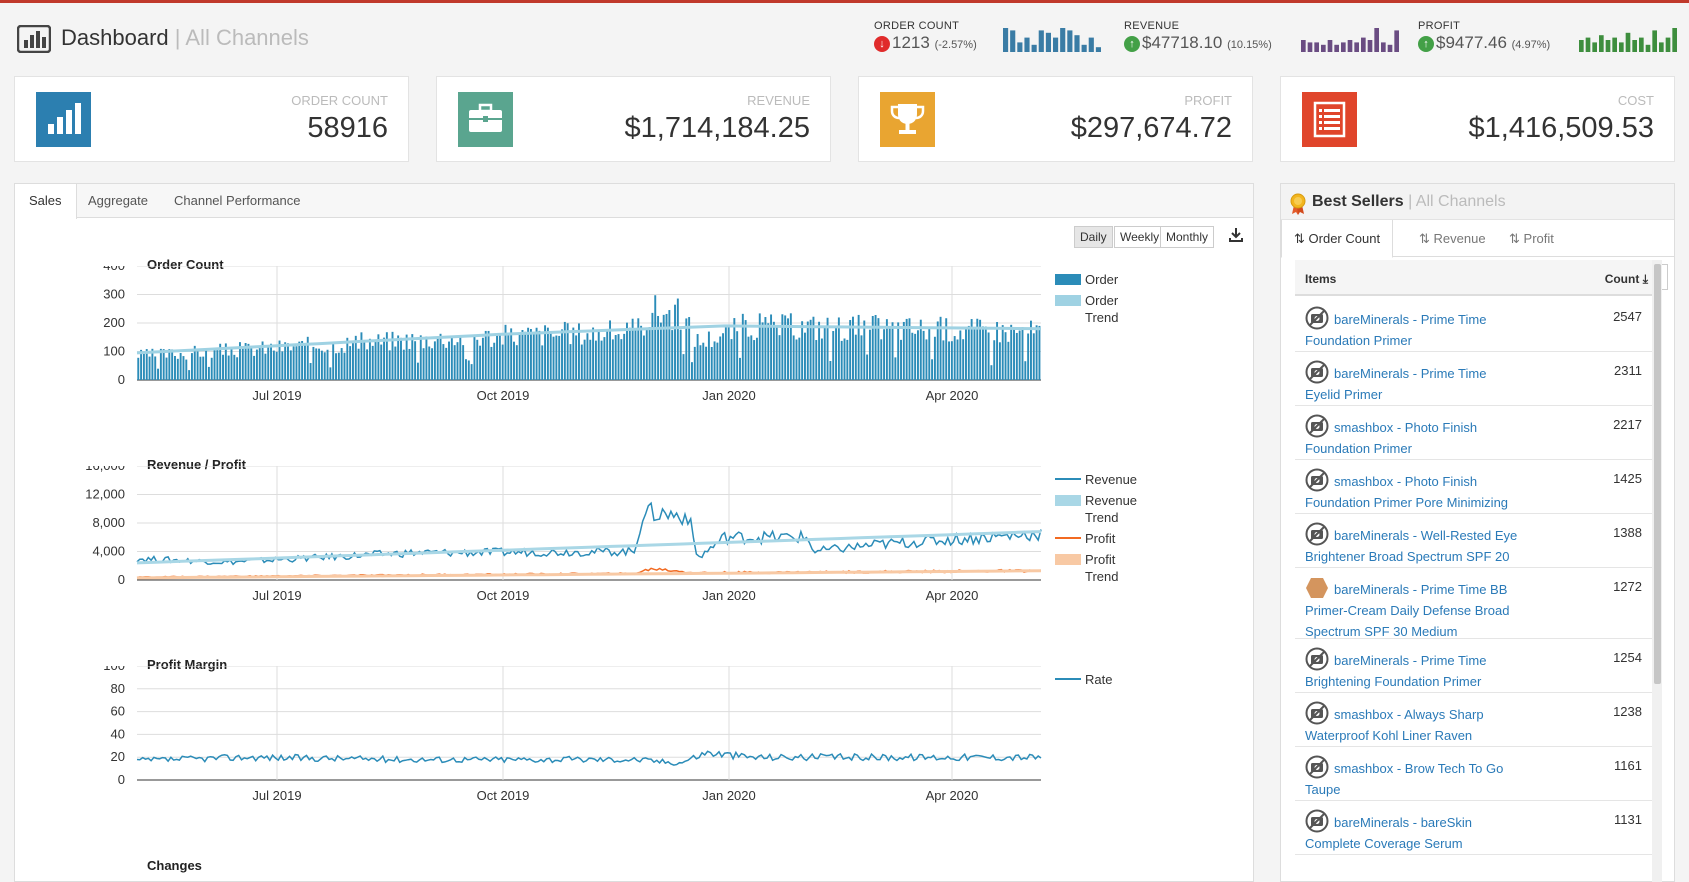  What do you see at coordinates (1140, 237) in the screenshot?
I see `period-weekly-button: Weekly` at bounding box center [1140, 237].